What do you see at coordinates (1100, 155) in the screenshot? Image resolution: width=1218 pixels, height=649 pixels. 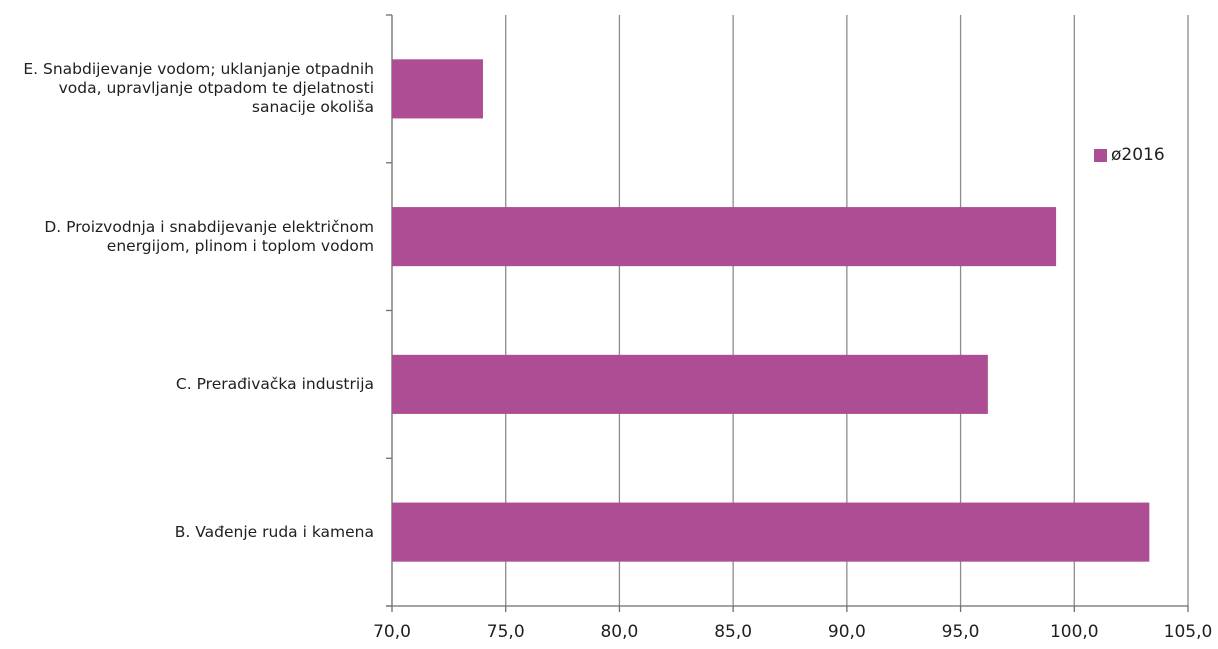 I see `legend-swatch` at bounding box center [1100, 155].